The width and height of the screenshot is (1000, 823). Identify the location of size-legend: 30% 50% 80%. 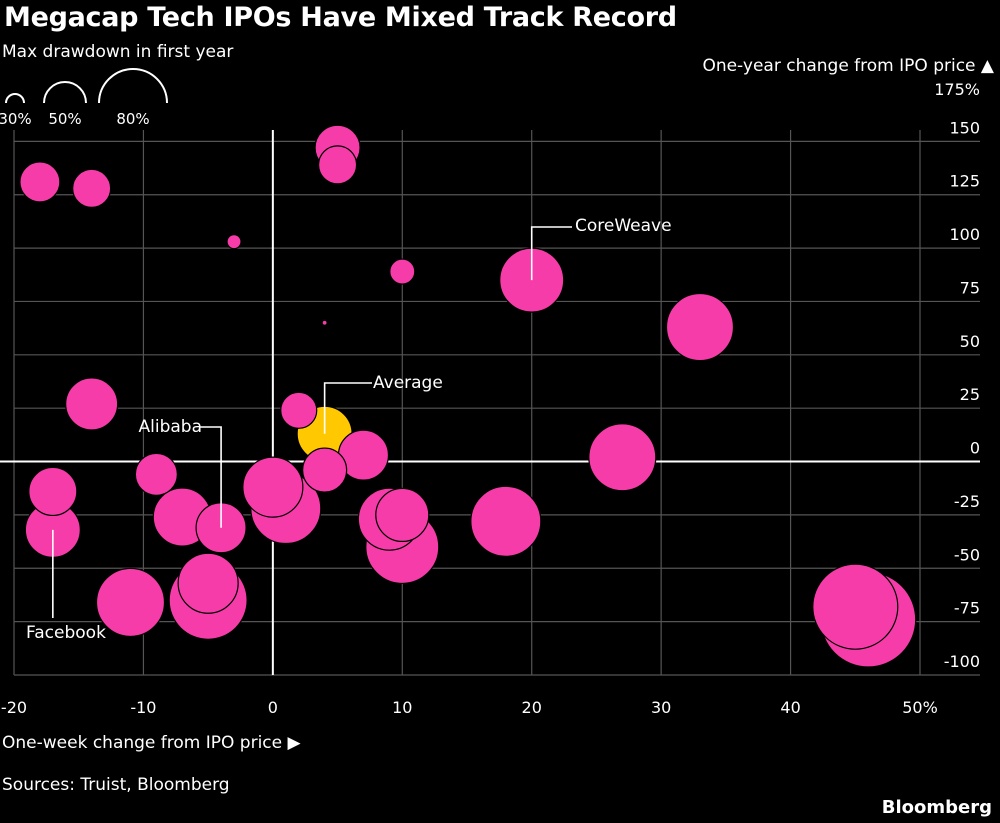
(84, 98).